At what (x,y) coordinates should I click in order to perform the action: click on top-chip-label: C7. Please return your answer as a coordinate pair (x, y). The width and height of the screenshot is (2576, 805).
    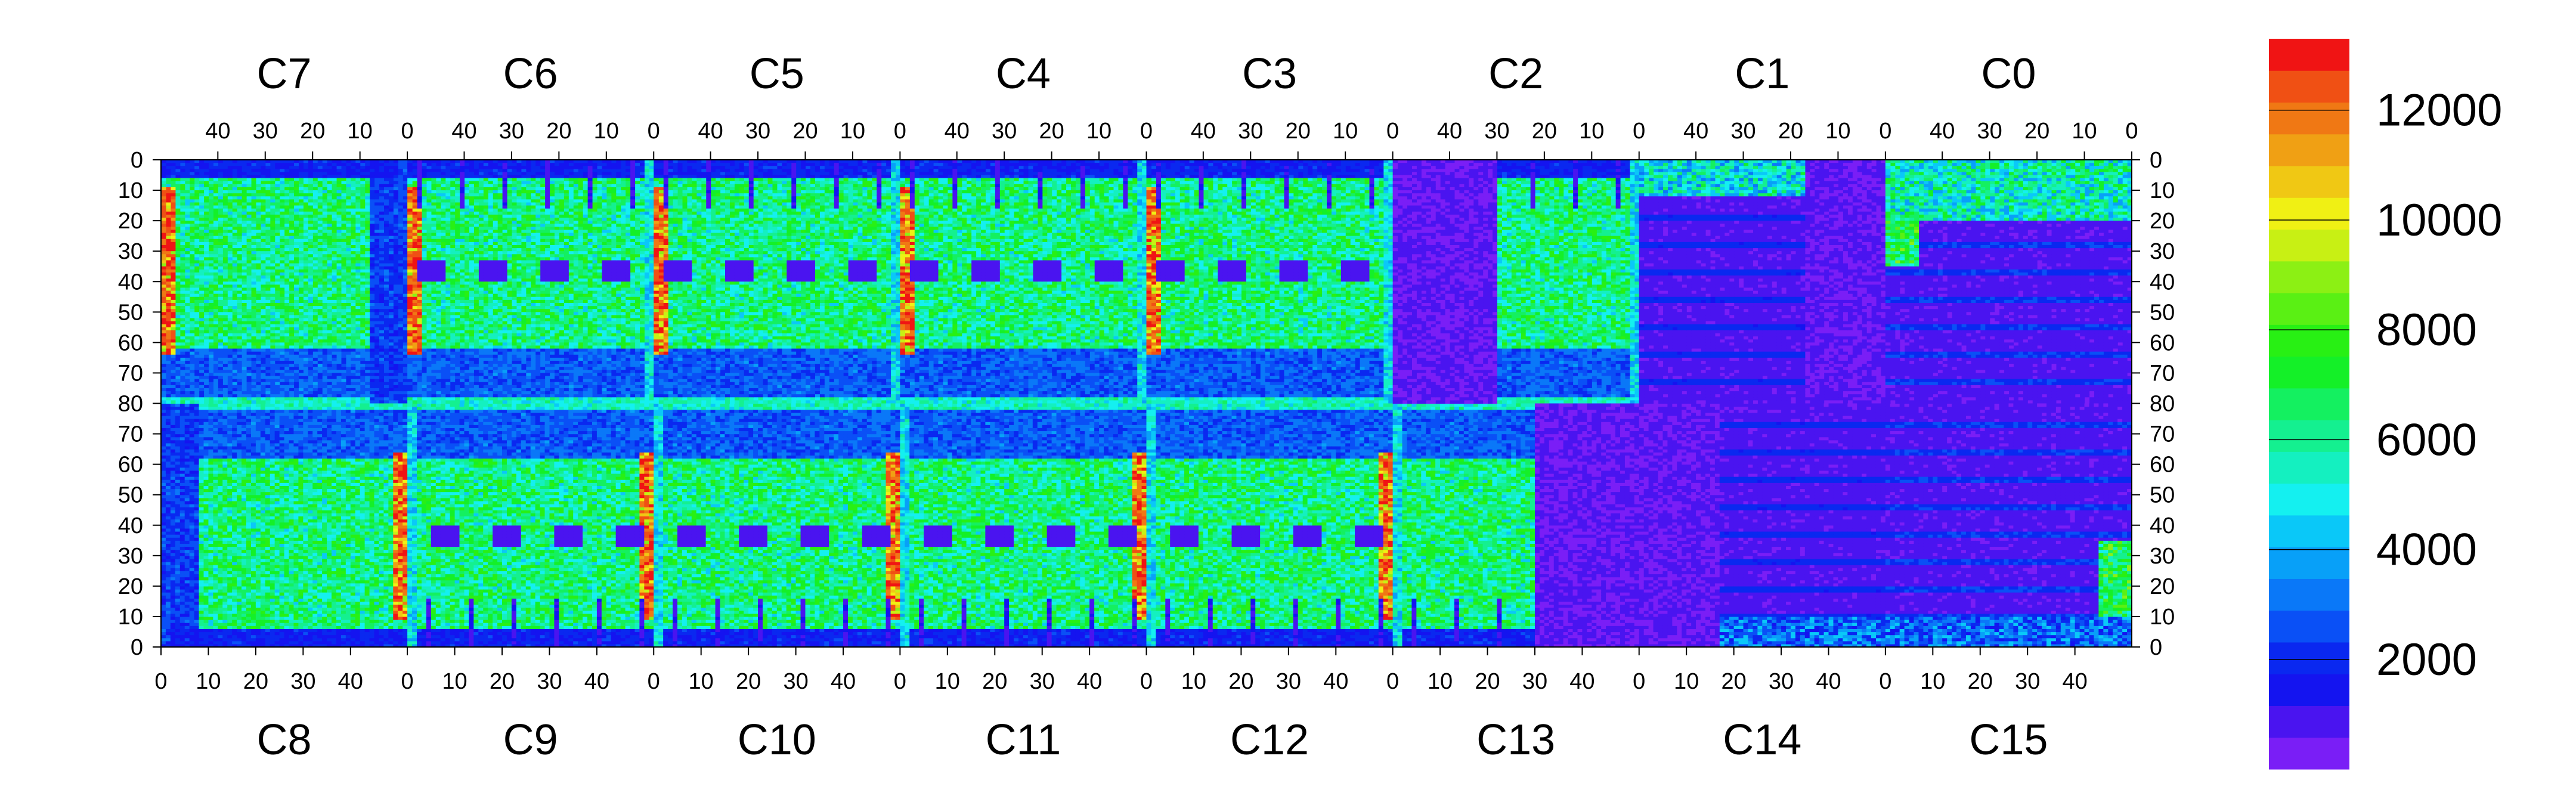
    Looking at the image, I should click on (284, 74).